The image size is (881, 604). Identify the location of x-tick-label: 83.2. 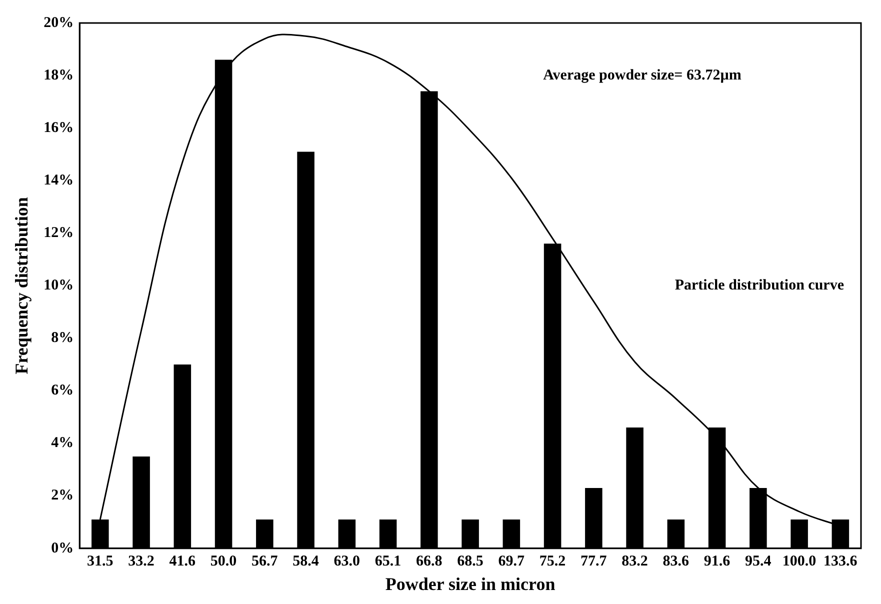
(635, 561).